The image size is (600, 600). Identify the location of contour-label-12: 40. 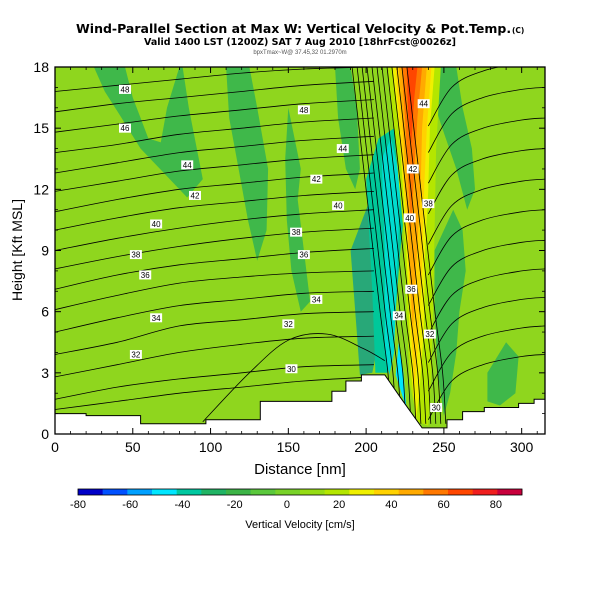
(338, 206).